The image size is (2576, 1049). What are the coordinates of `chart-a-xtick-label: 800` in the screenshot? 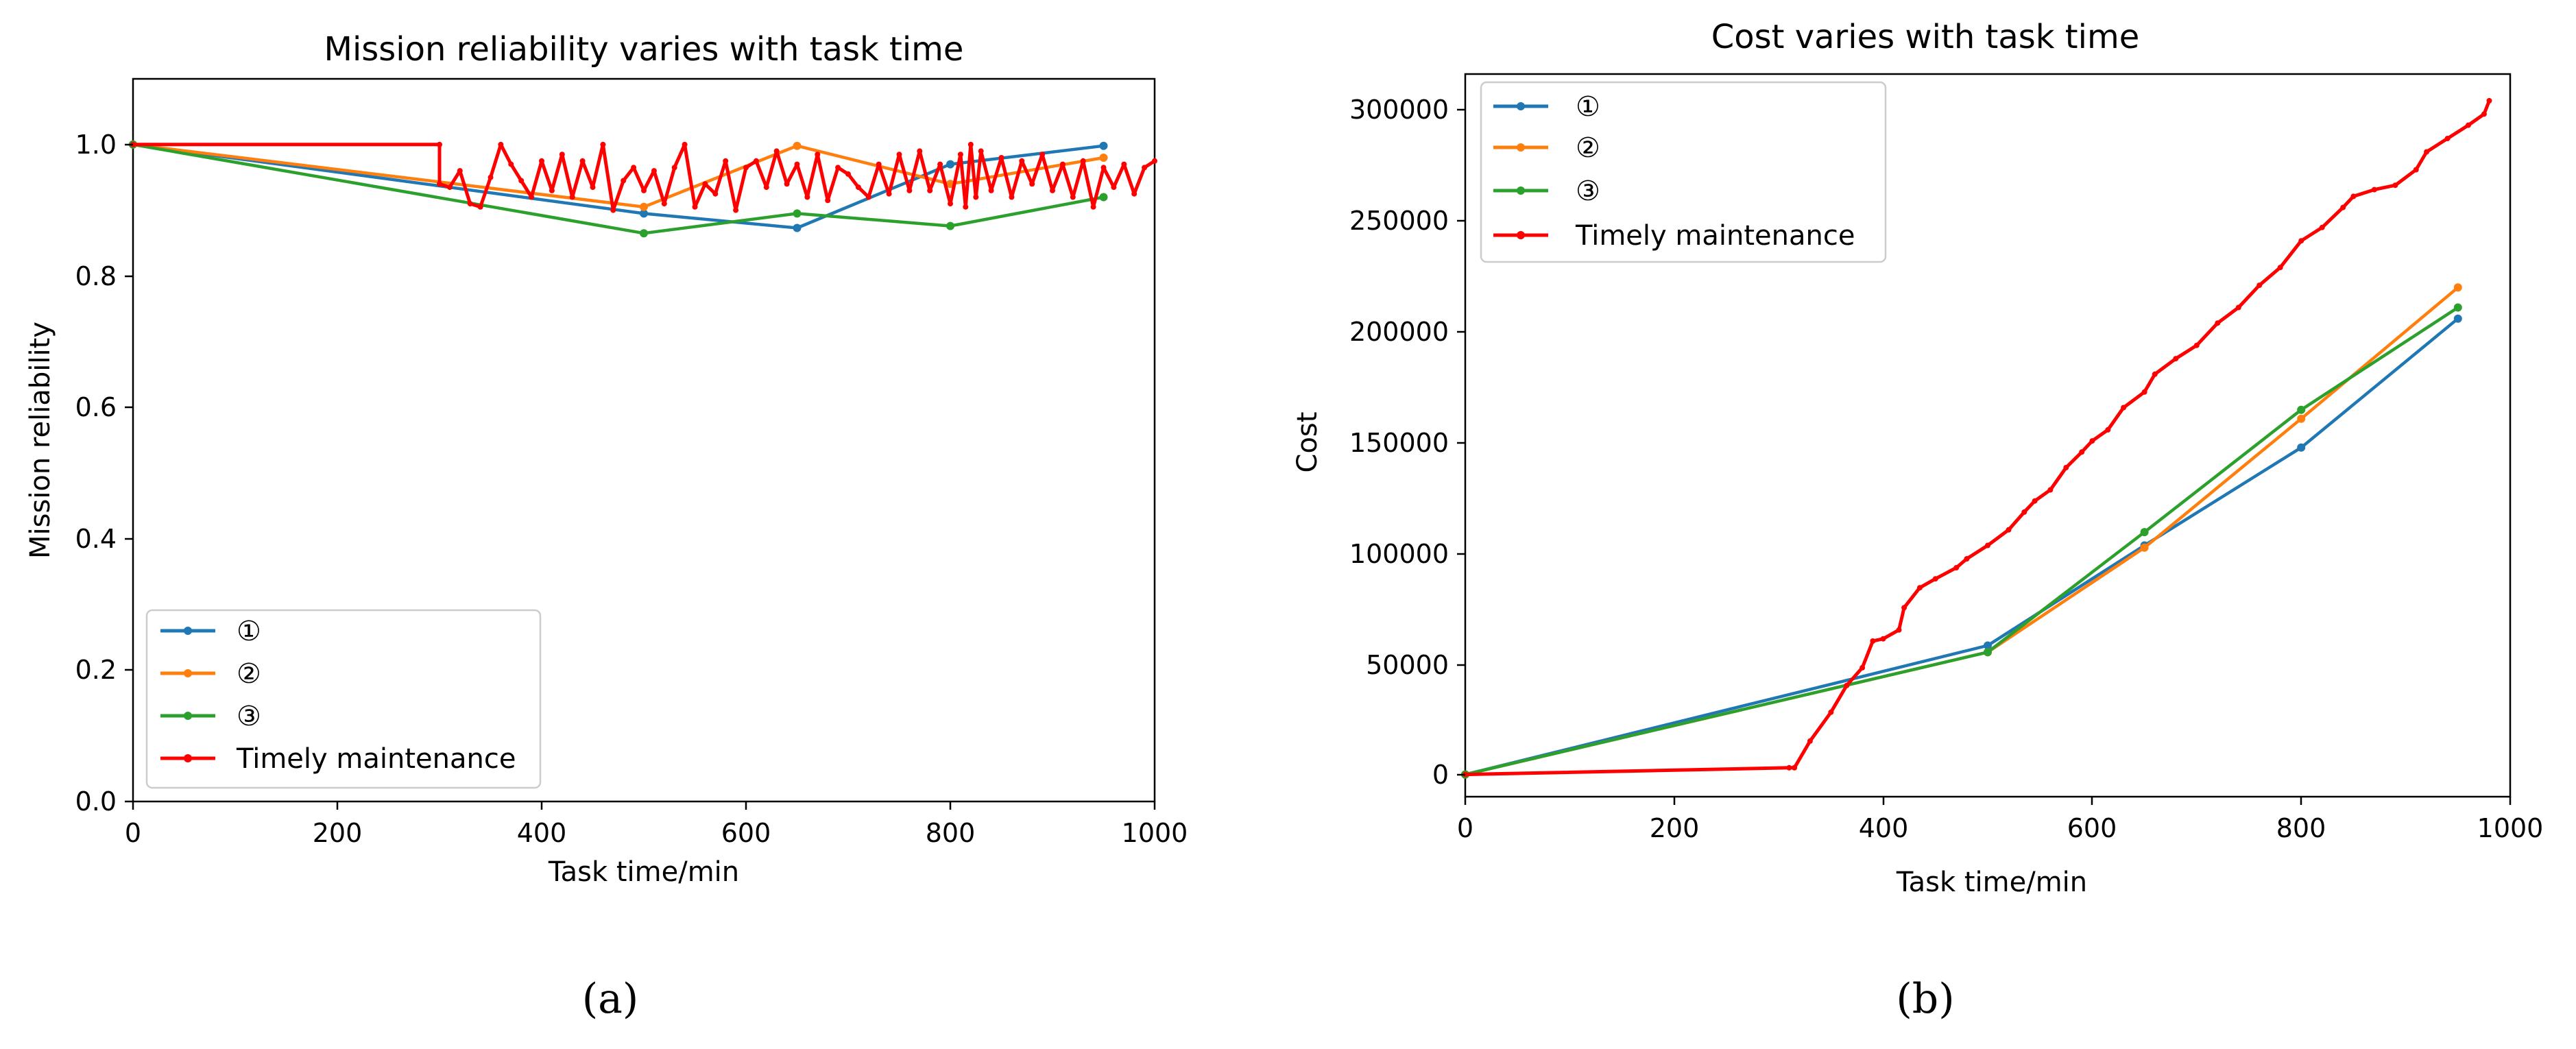 It's located at (951, 833).